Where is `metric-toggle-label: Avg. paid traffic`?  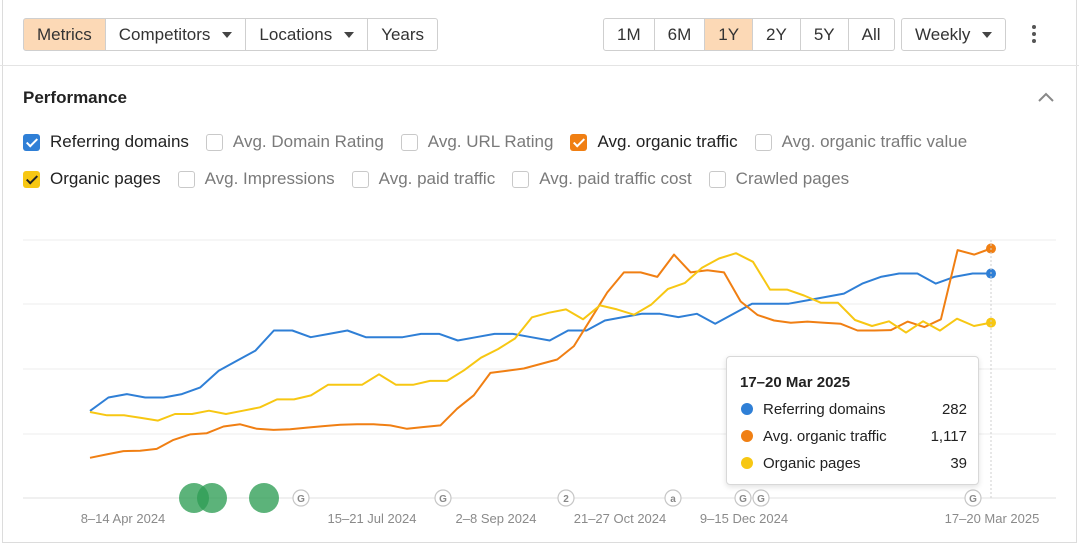
metric-toggle-label: Avg. paid traffic is located at coordinates (437, 178).